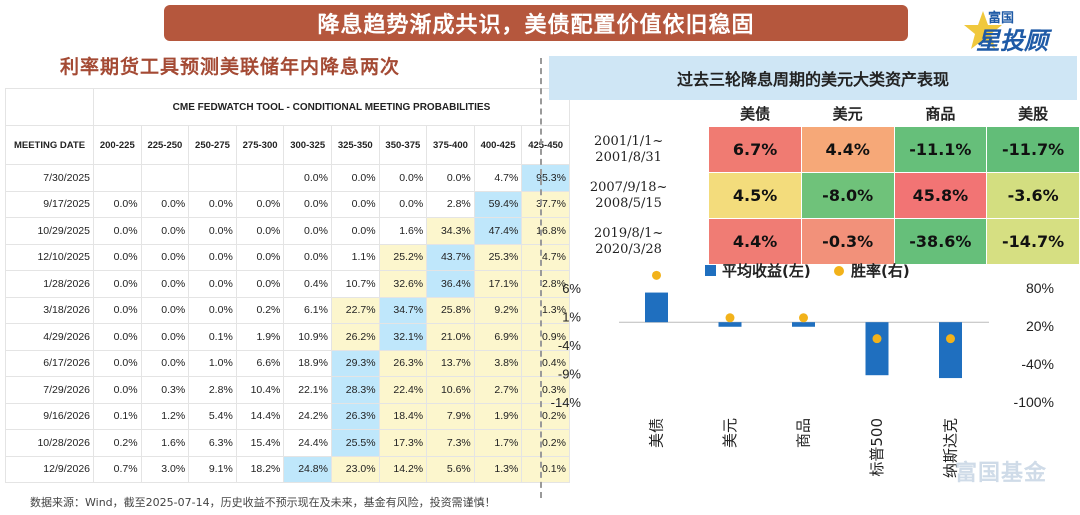 This screenshot has width=1080, height=515. I want to click on probability-cell: 10.6%, so click(450, 390).